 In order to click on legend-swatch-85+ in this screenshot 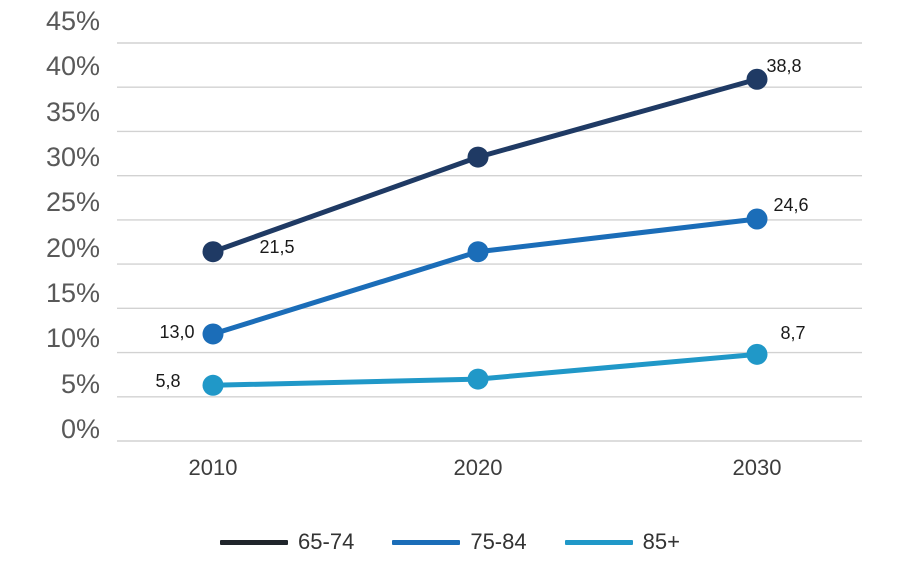, I will do `click(598, 542)`.